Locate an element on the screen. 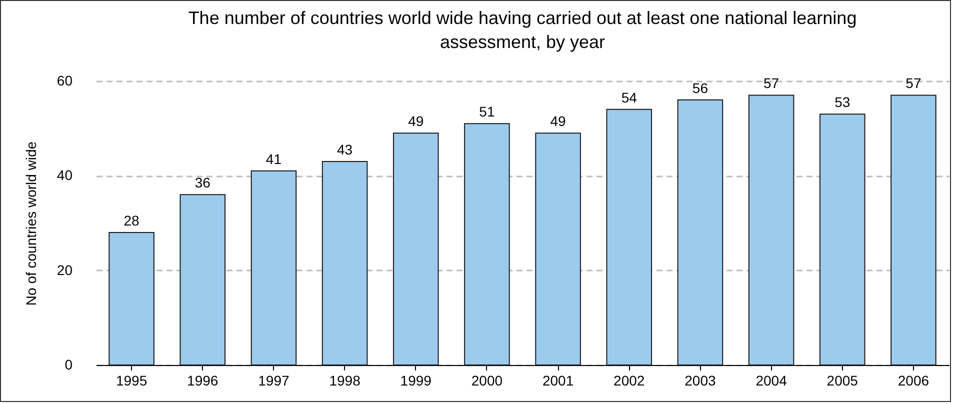 Image resolution: width=953 pixels, height=404 pixels. x-tick-label: 1996 is located at coordinates (202, 380).